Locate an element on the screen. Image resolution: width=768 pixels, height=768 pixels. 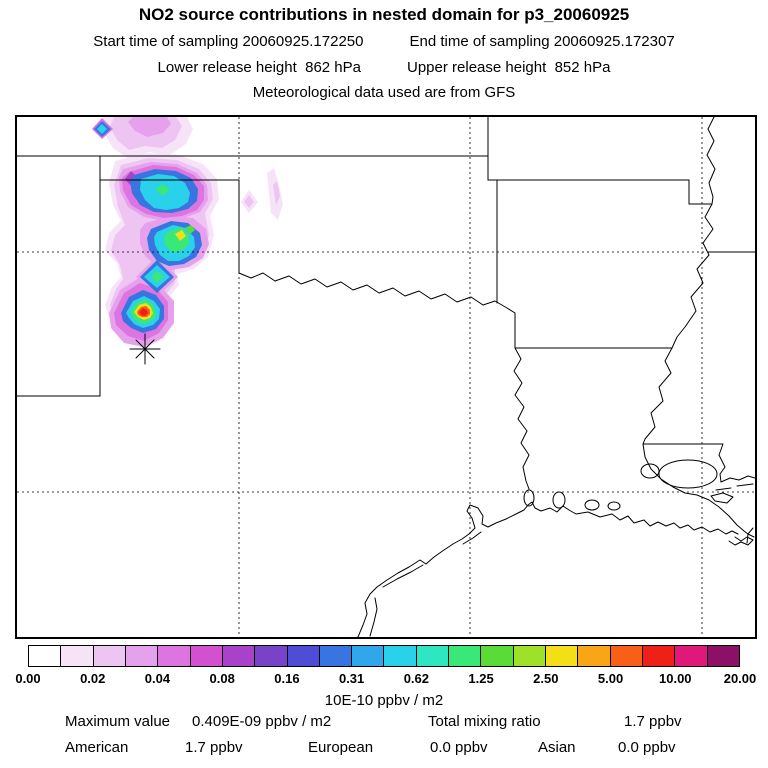
end-time-label: End time of sampling 20060925.172307 is located at coordinates (542, 41).